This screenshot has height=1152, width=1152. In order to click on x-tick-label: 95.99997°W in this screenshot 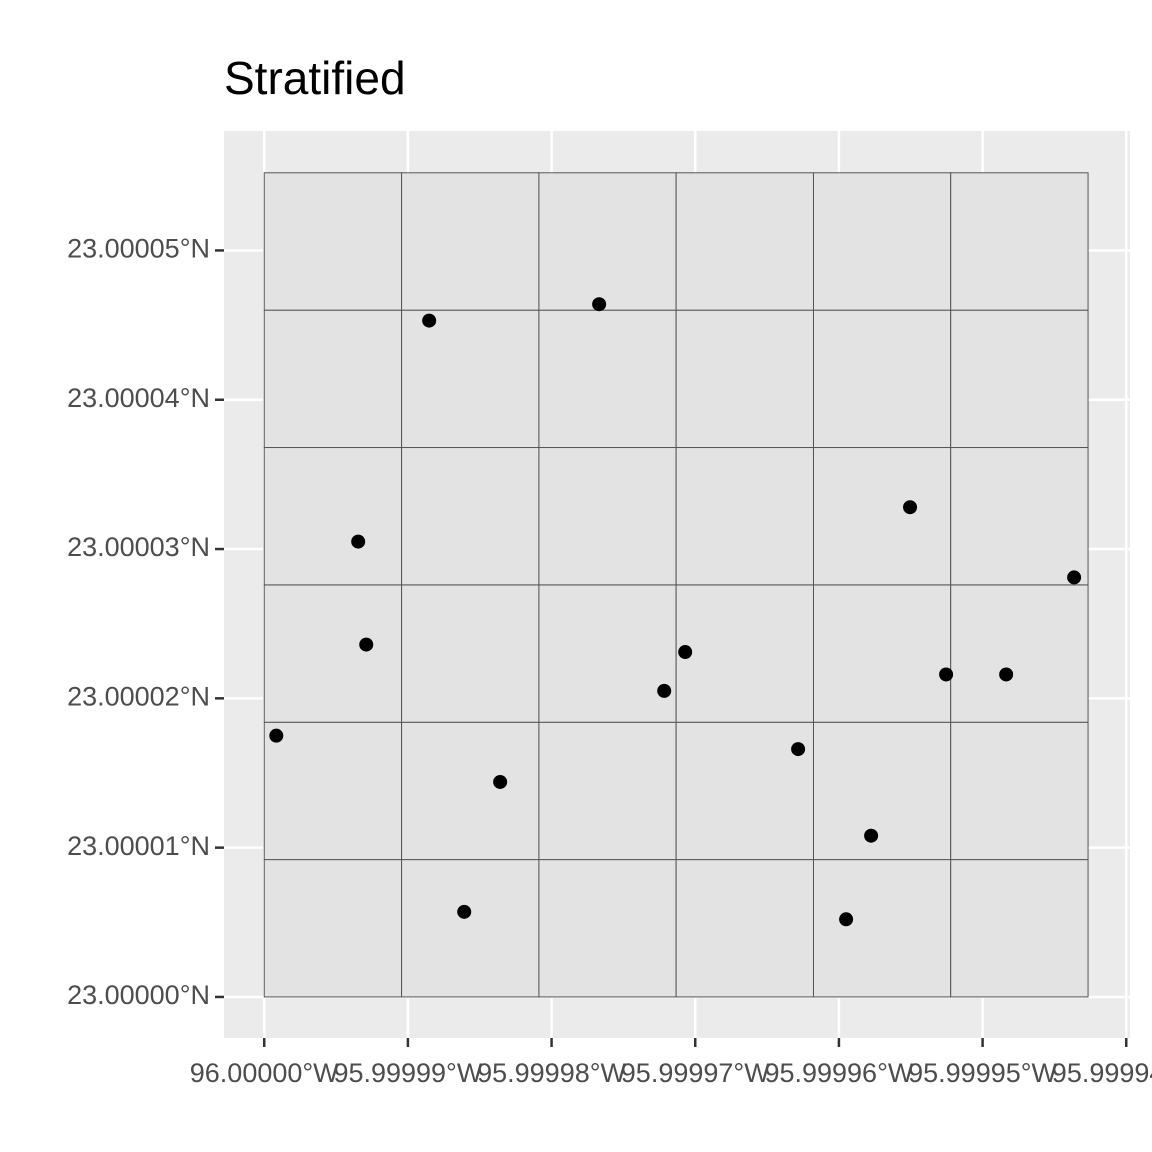, I will do `click(695, 1073)`.